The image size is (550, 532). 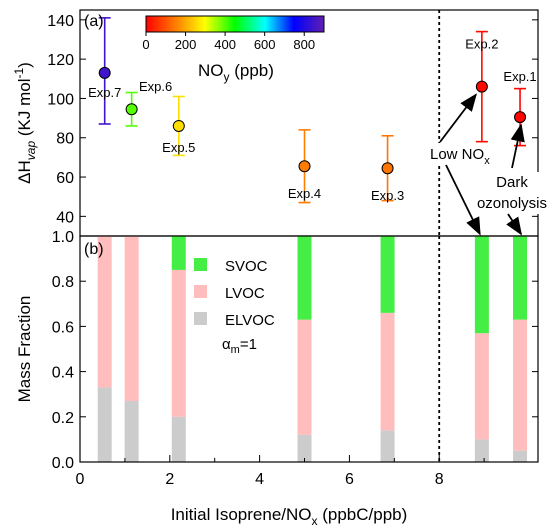 I want to click on panel-a-y-tick-label: 40, so click(x=65, y=217).